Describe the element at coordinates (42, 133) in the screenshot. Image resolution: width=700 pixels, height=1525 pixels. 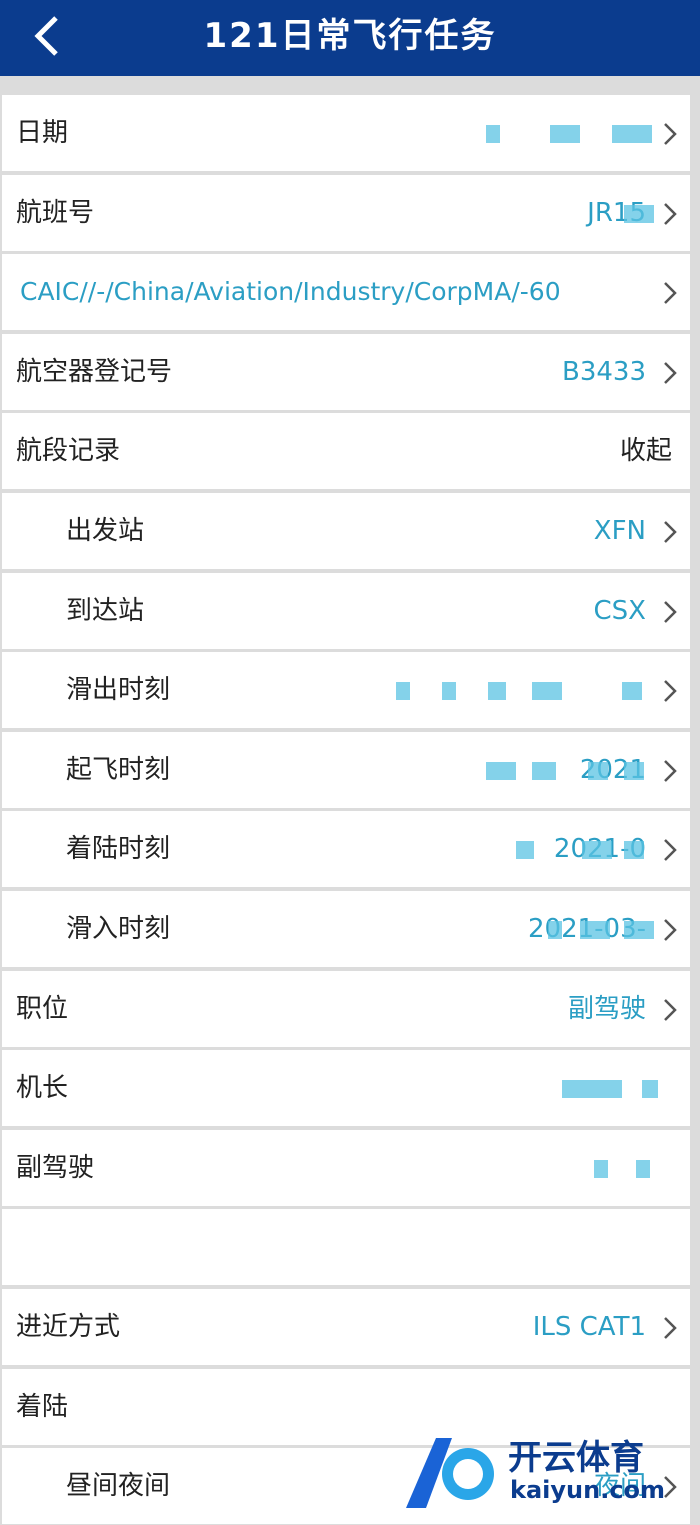
I see `row-label: 日期` at that location.